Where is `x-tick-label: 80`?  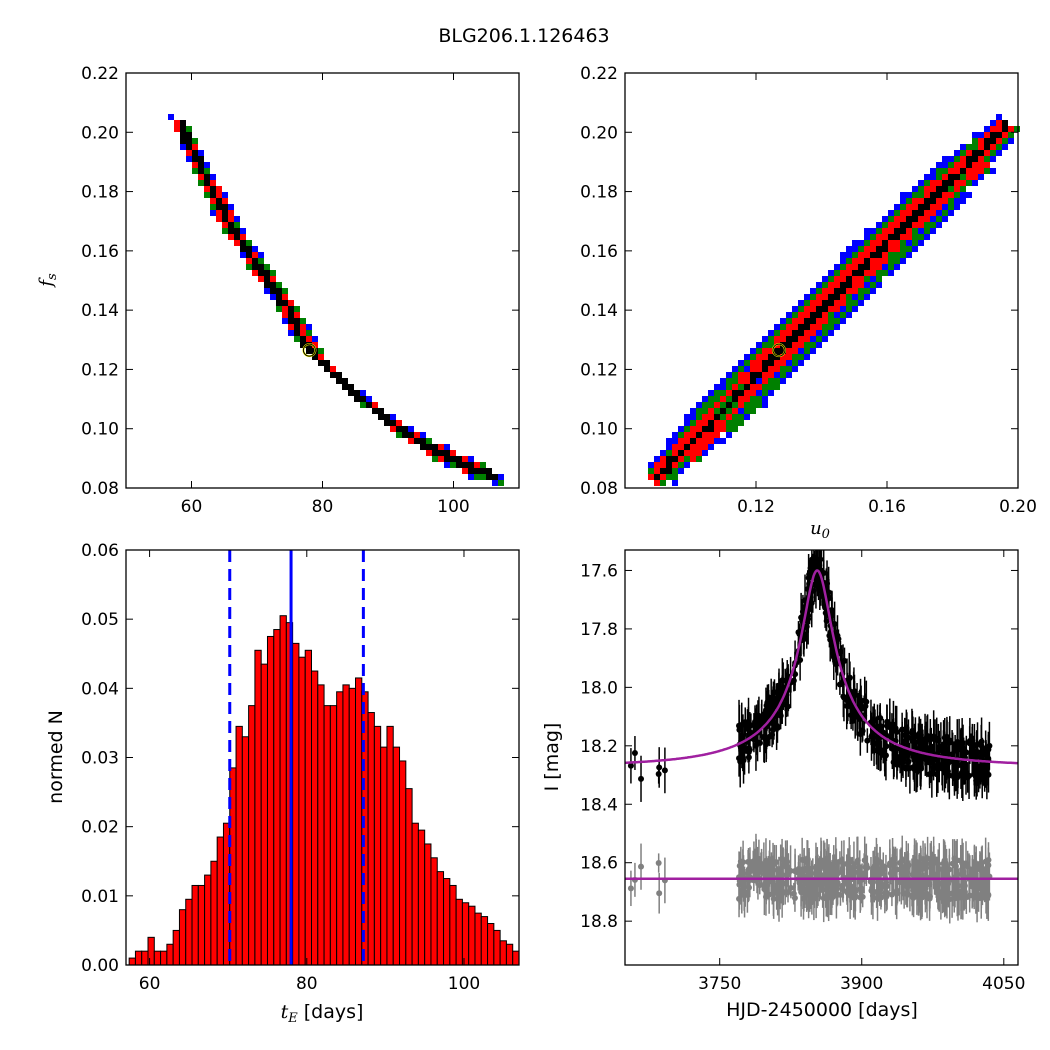 x-tick-label: 80 is located at coordinates (323, 507).